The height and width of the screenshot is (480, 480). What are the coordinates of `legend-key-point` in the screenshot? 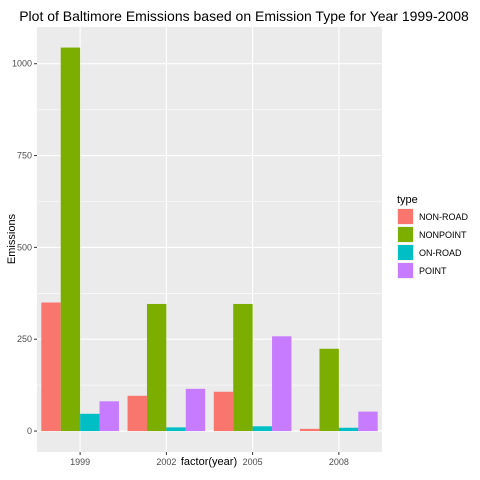 It's located at (405, 270).